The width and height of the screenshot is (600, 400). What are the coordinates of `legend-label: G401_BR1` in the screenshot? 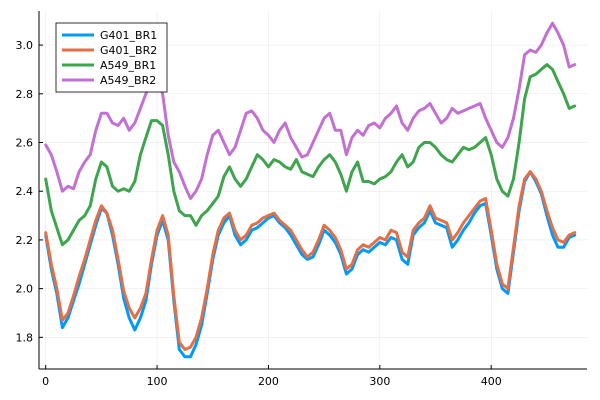 It's located at (128, 35).